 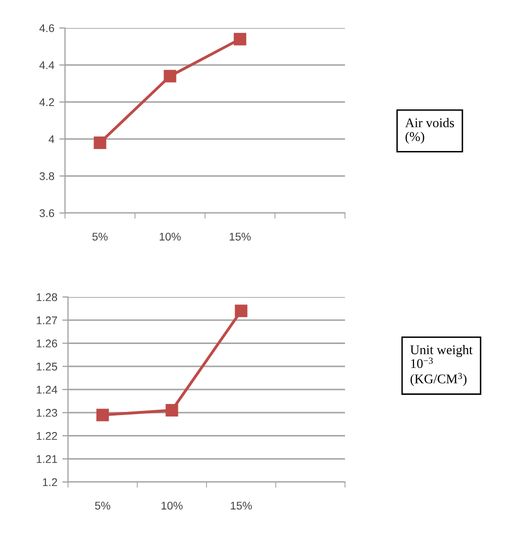 I want to click on y-tick-label: 1.26, so click(x=47, y=344).